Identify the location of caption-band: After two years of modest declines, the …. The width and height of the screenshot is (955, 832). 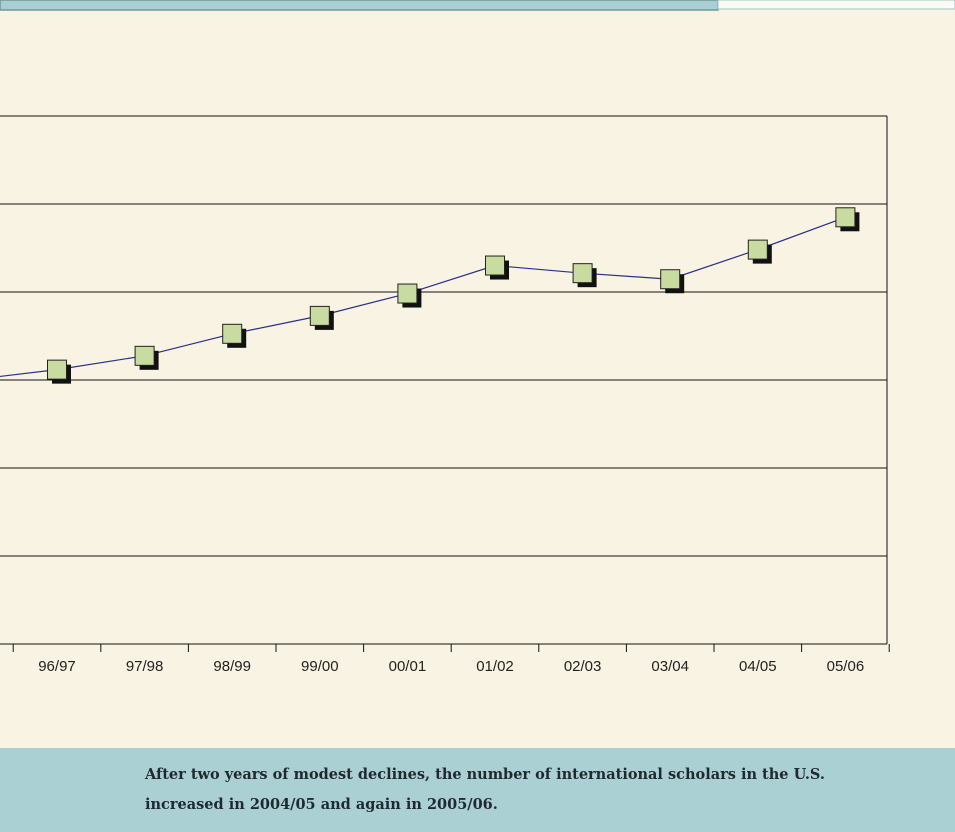
(477, 790).